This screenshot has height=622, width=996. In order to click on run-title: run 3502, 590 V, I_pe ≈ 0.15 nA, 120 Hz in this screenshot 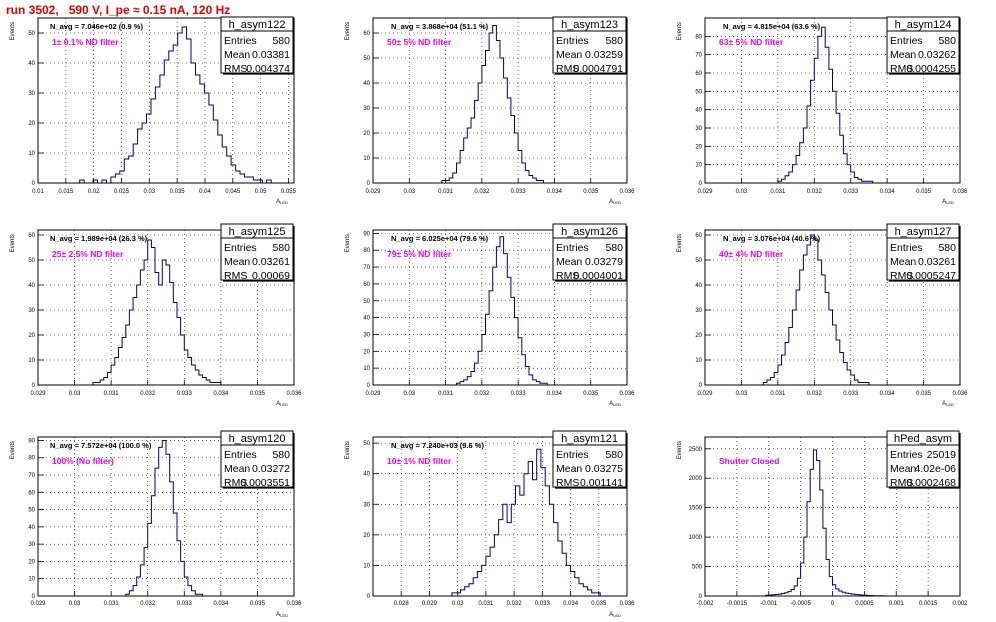, I will do `click(118, 10)`.